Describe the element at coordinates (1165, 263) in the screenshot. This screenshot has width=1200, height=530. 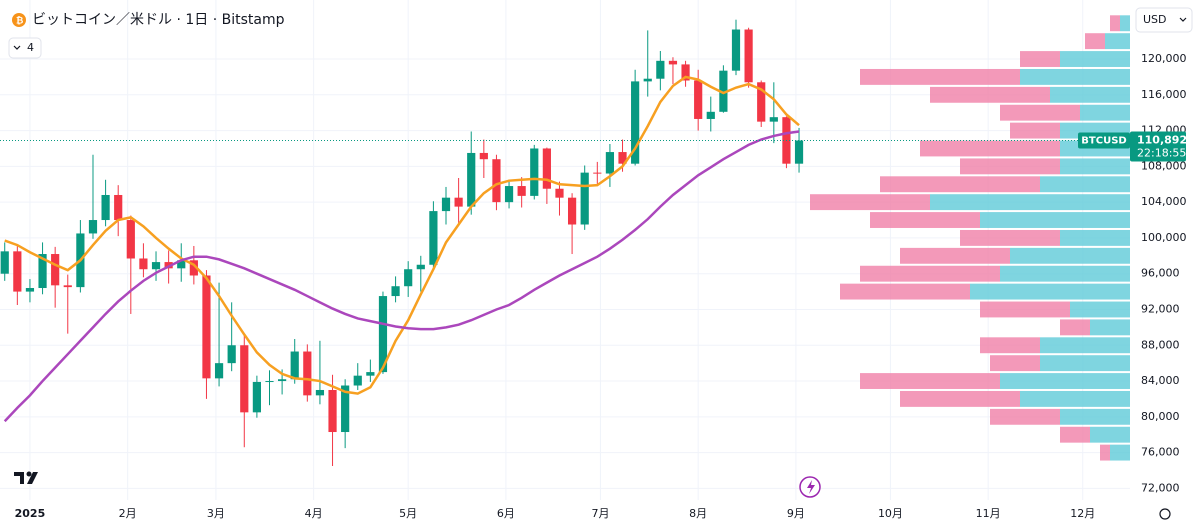
I see `price-axis-bg` at that location.